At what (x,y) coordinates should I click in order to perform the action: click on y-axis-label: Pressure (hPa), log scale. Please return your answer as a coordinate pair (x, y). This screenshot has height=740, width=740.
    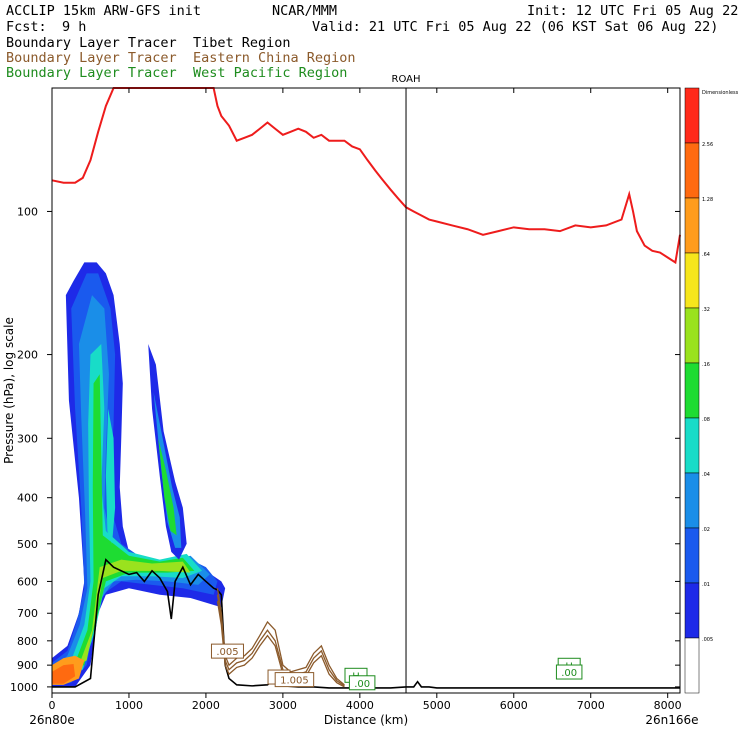
    Looking at the image, I should click on (9, 390).